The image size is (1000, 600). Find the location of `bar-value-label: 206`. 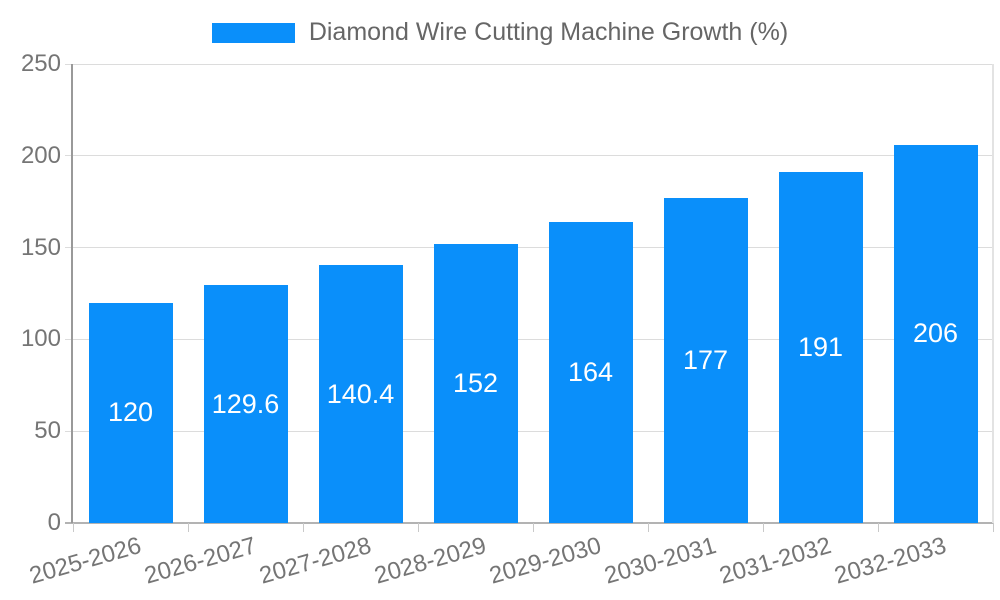

bar-value-label: 206 is located at coordinates (935, 333).